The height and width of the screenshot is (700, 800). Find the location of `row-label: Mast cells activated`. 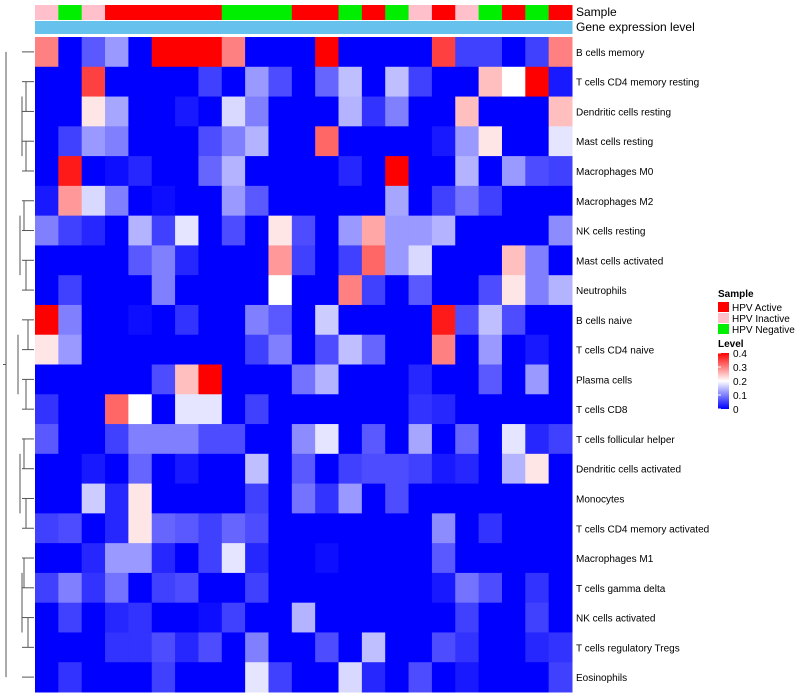

row-label: Mast cells activated is located at coordinates (619, 261).